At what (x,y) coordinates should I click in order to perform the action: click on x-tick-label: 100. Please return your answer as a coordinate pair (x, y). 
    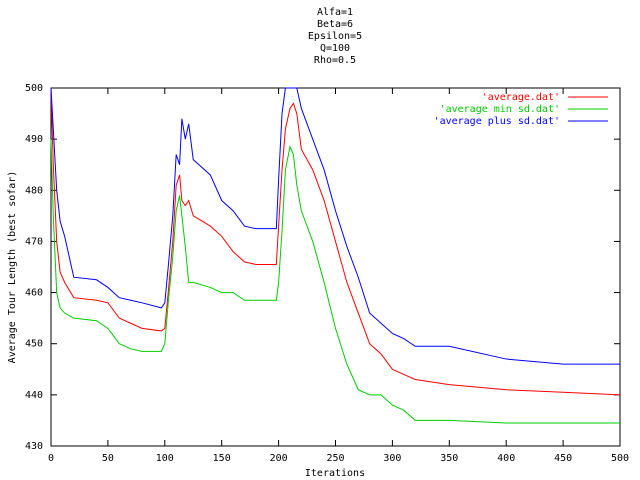
    Looking at the image, I should click on (165, 458).